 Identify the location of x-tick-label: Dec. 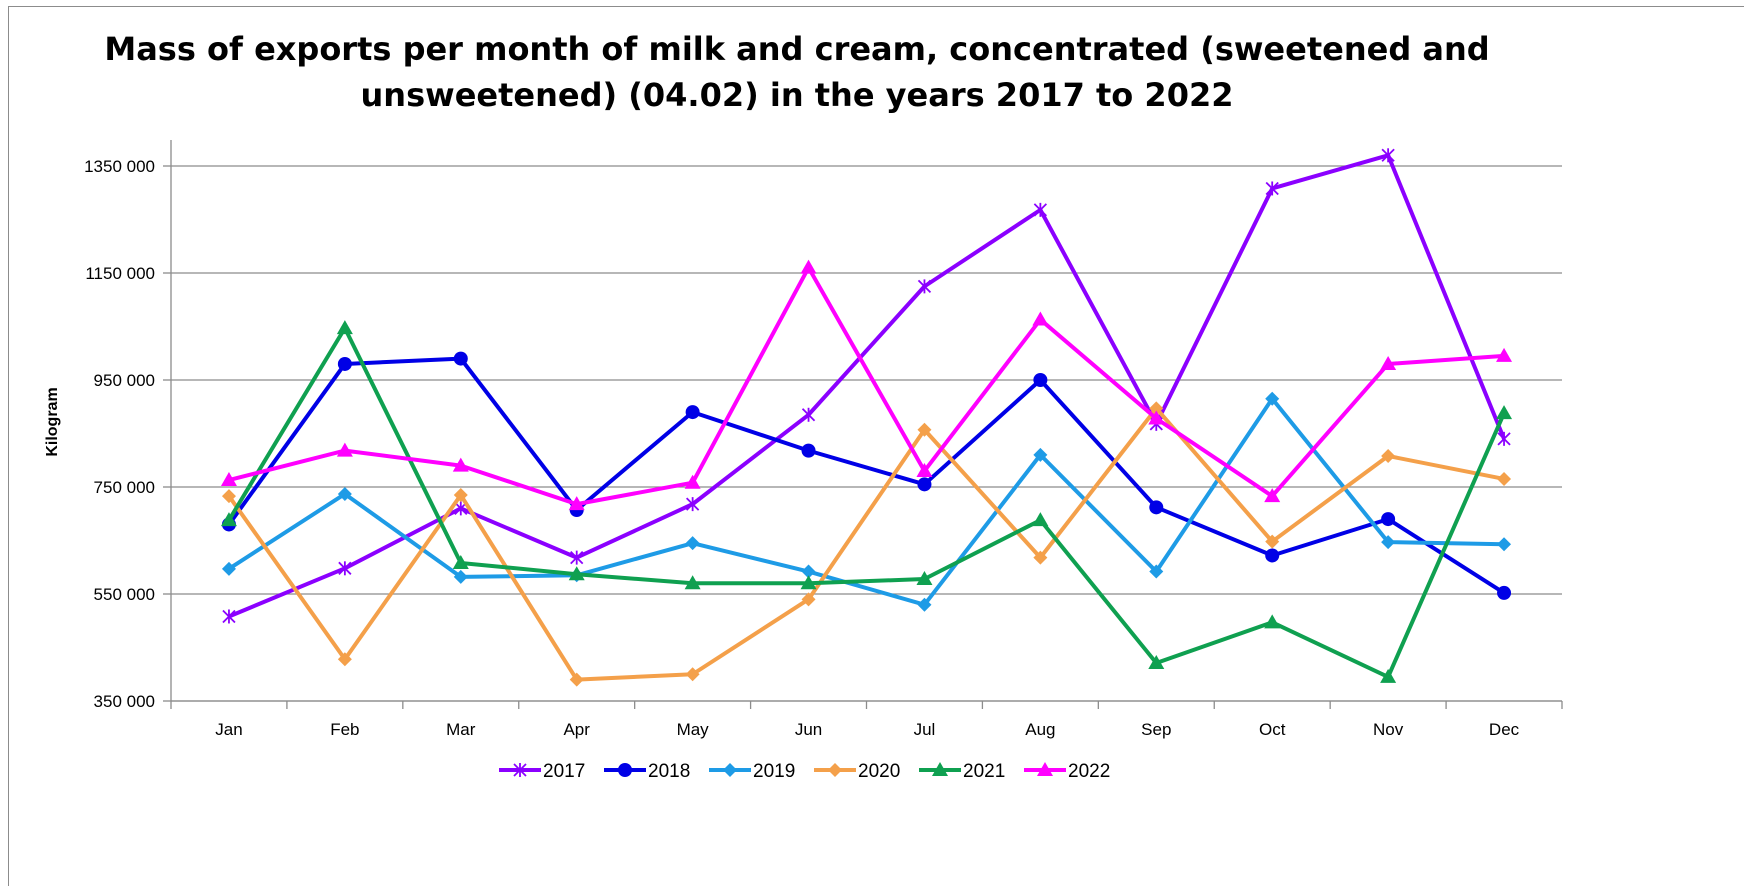
(1504, 729).